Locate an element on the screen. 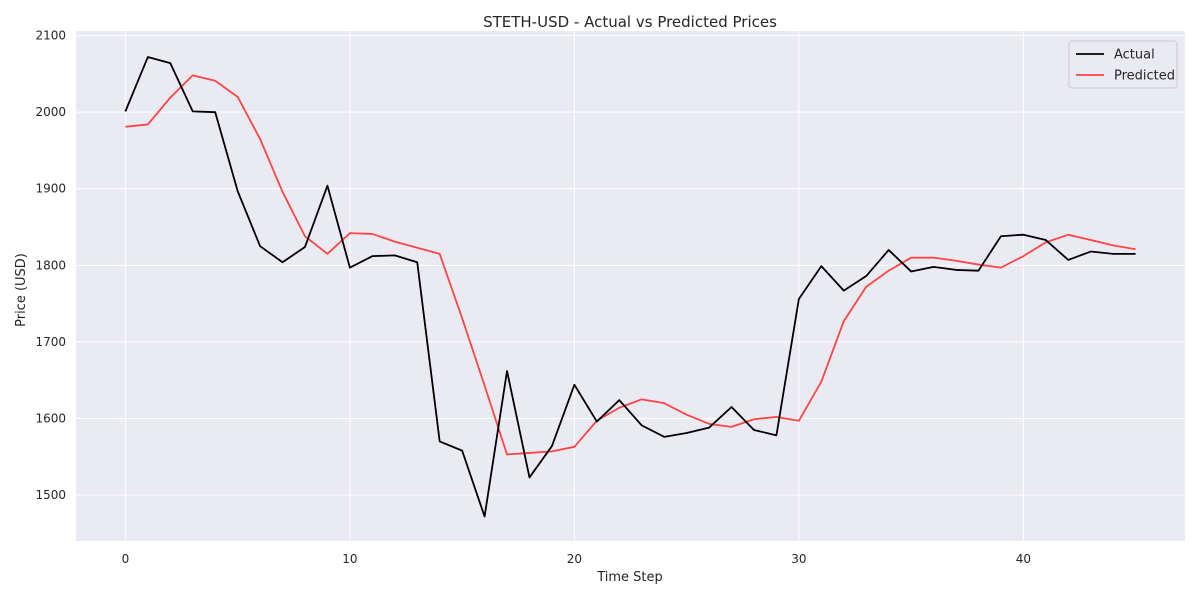 This screenshot has width=1200, height=600. y-axis-label: Price (USD) is located at coordinates (21, 290).